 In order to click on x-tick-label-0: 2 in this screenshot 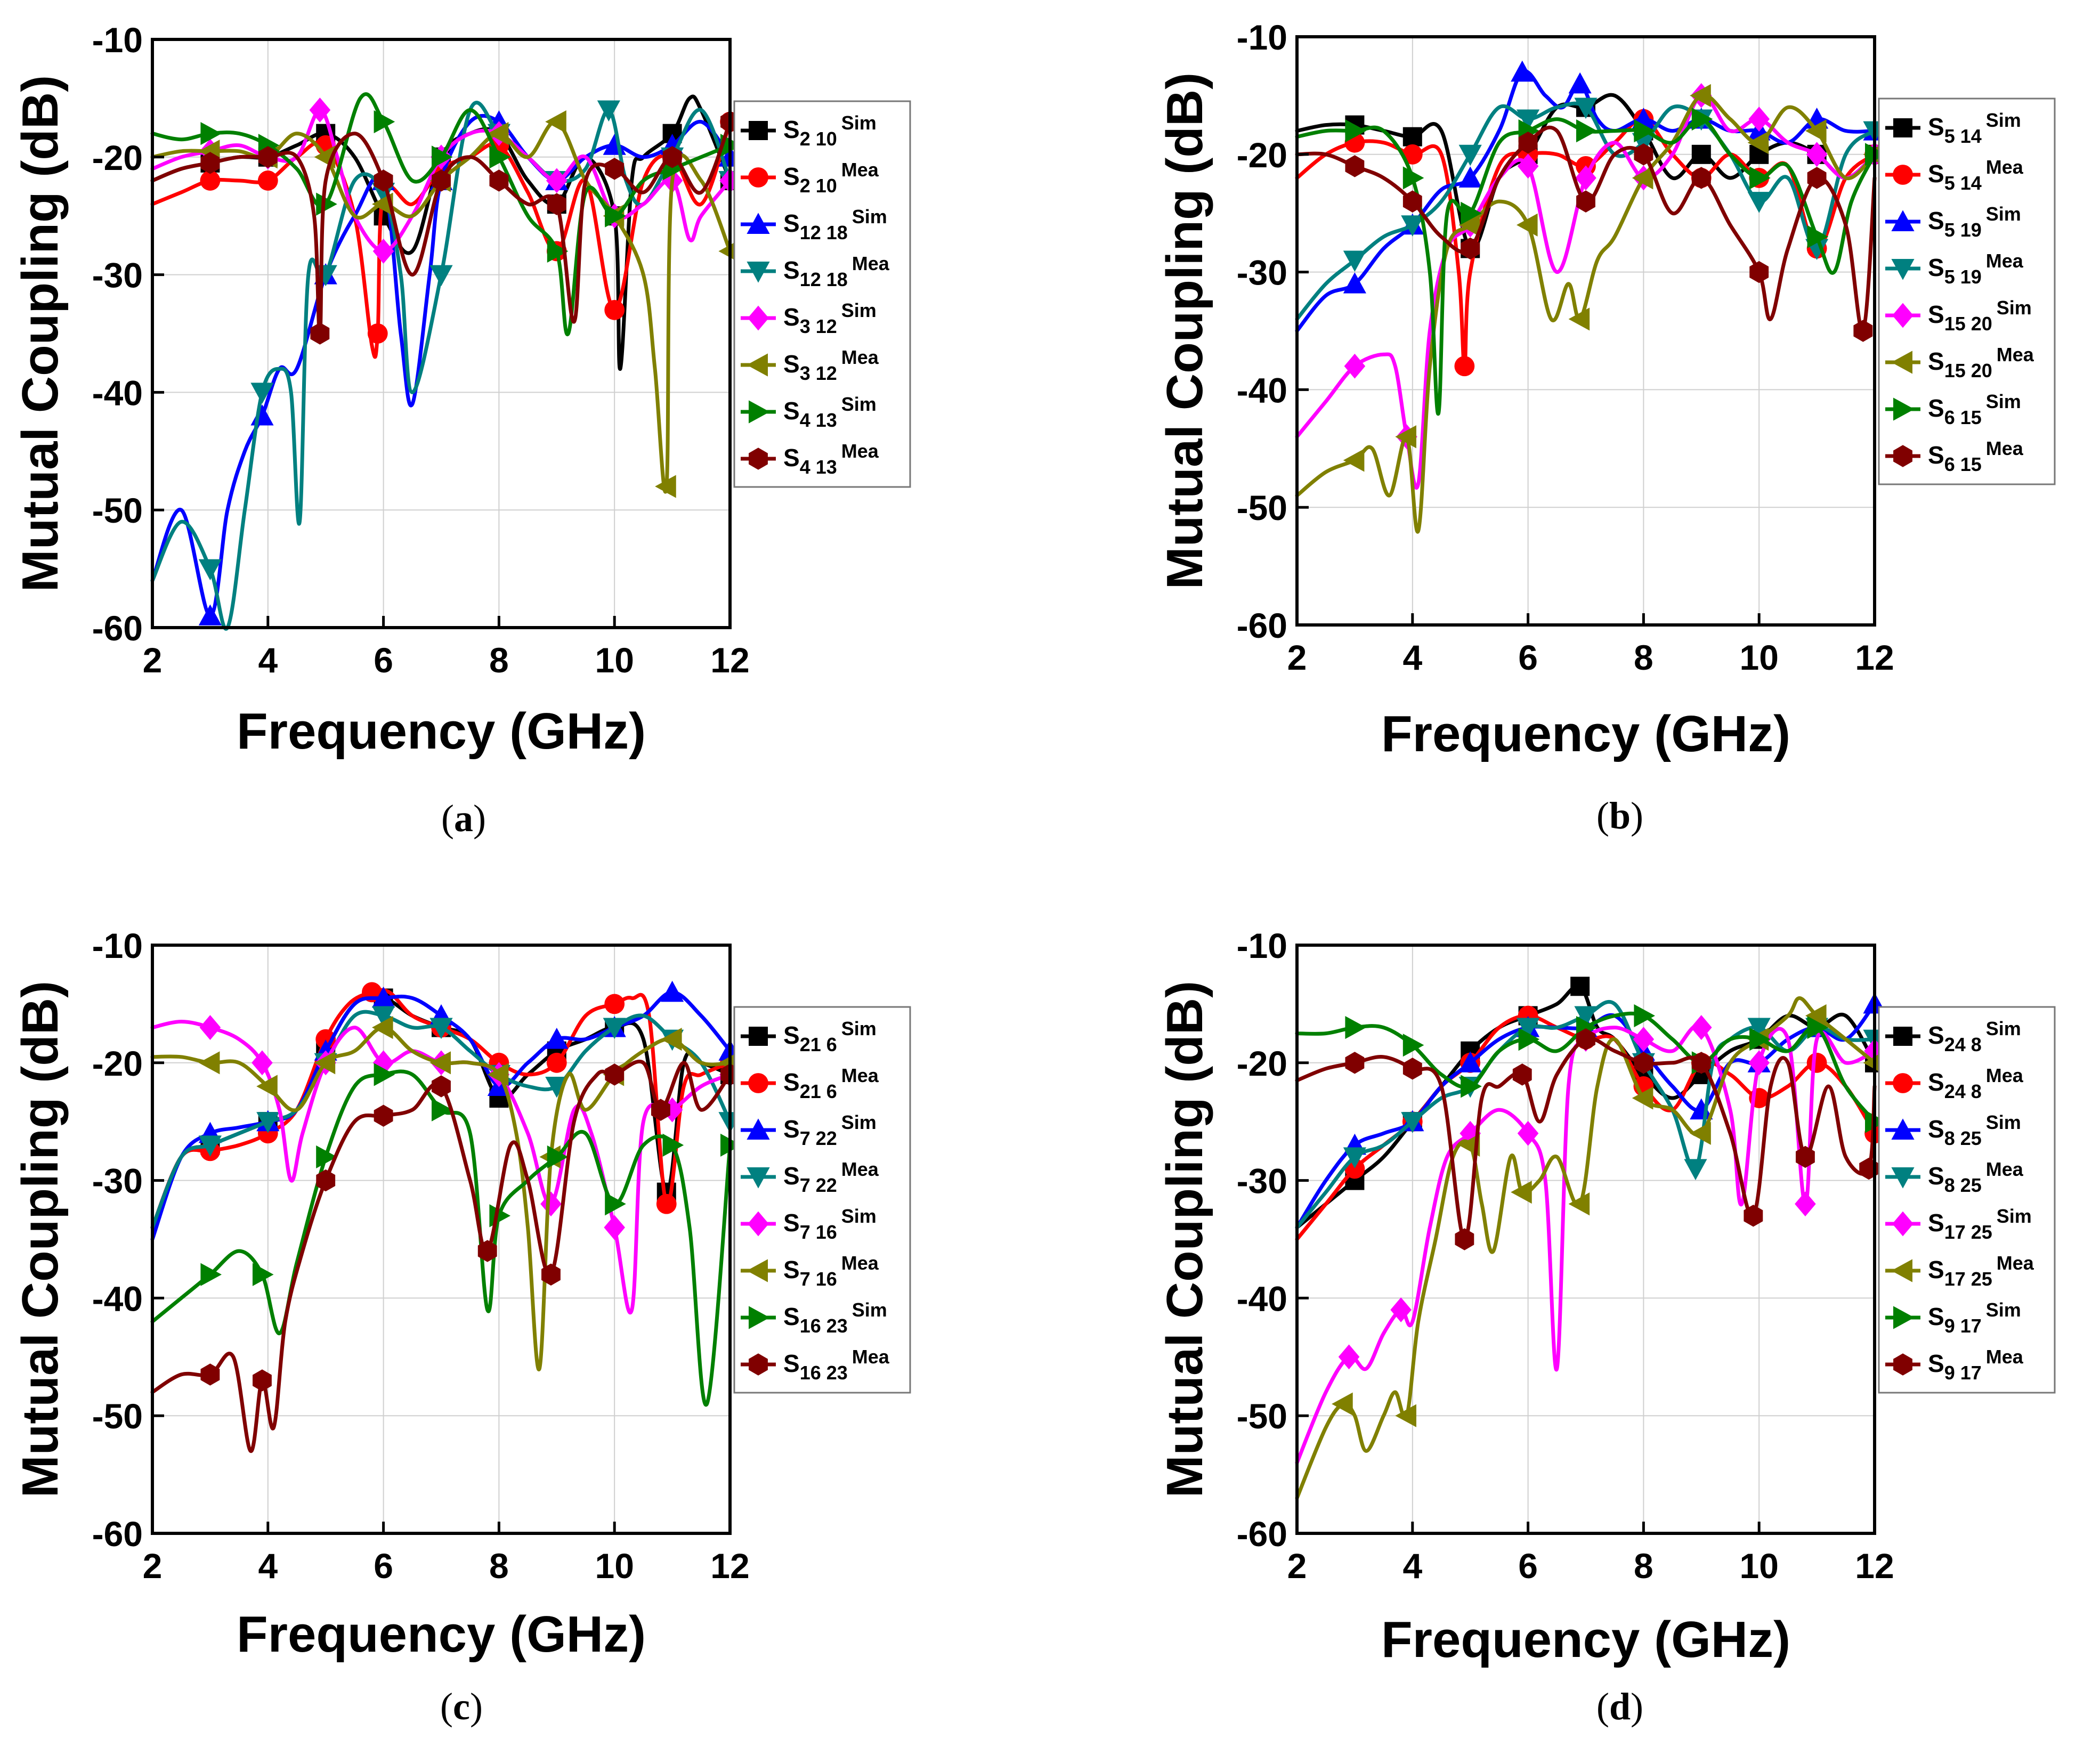, I will do `click(1297, 1566)`.